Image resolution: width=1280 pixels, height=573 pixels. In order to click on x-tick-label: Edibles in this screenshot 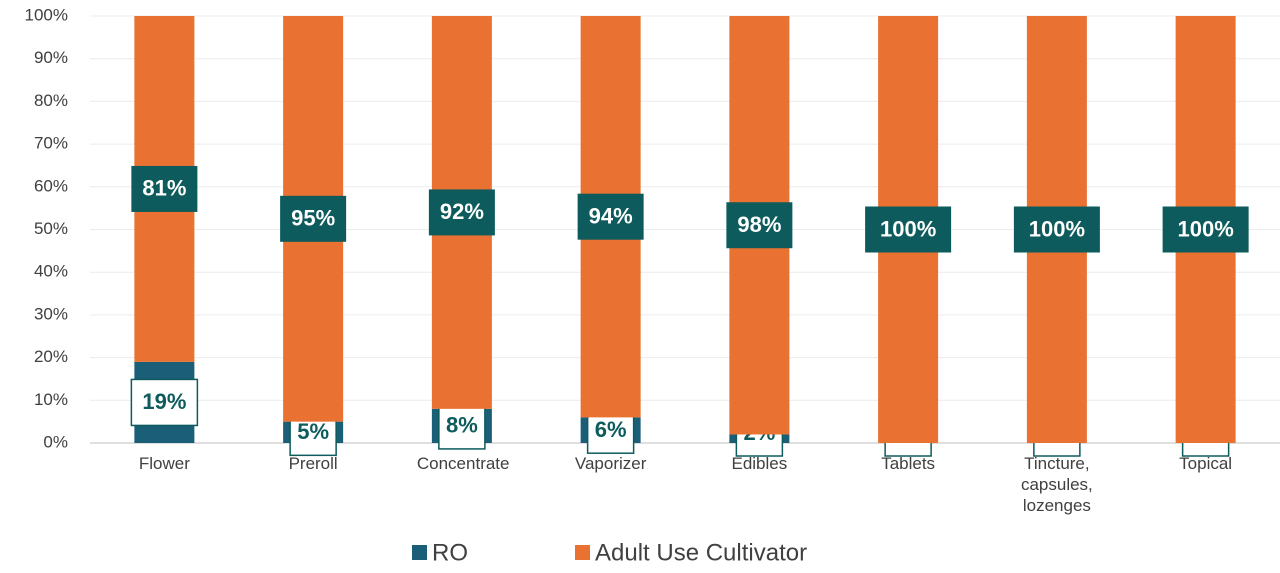, I will do `click(759, 463)`.